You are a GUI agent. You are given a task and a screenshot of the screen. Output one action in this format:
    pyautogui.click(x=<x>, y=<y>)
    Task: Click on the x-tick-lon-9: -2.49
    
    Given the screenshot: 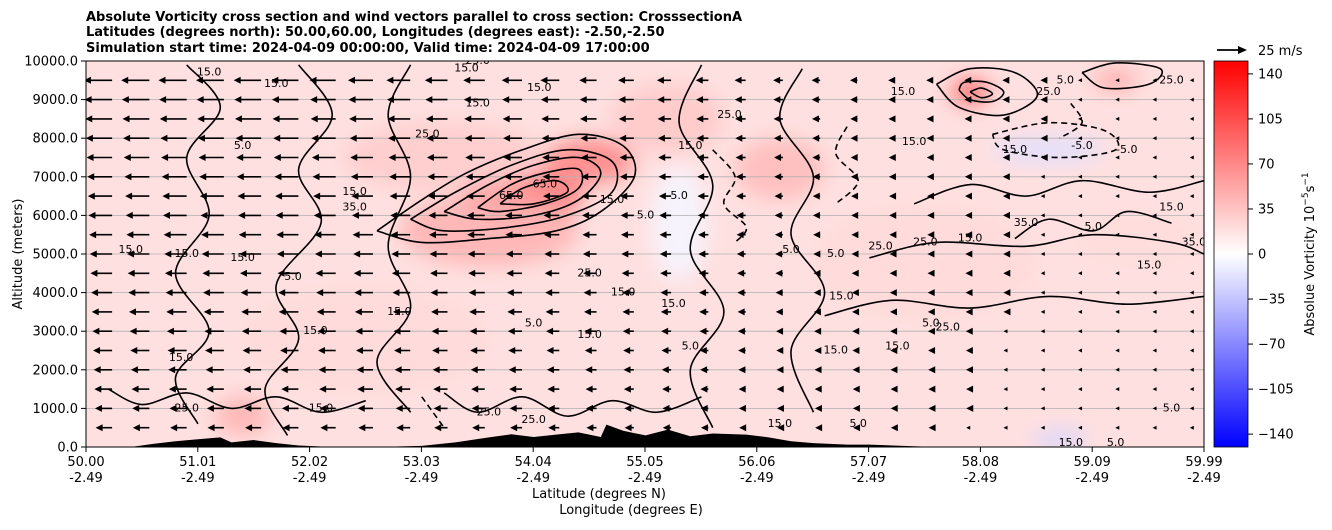 What is the action you would take?
    pyautogui.click(x=1092, y=478)
    